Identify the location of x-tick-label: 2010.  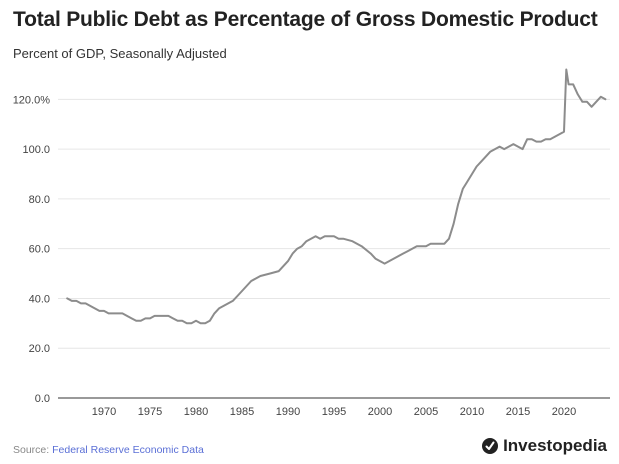
(472, 412).